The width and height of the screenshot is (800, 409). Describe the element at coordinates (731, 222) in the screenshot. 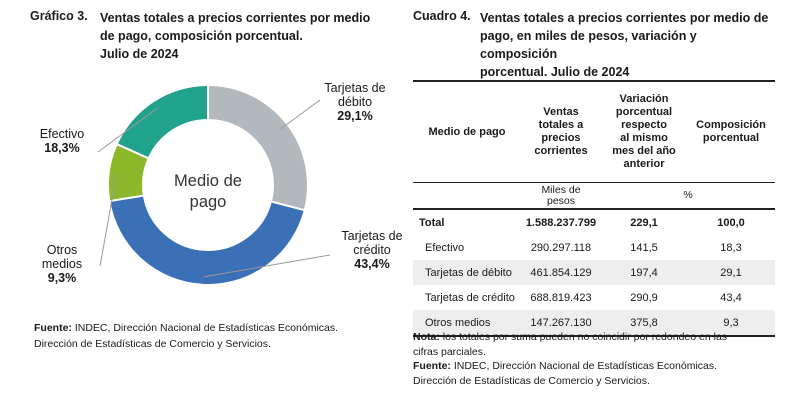

I see `row-composicion: 100,0` at that location.